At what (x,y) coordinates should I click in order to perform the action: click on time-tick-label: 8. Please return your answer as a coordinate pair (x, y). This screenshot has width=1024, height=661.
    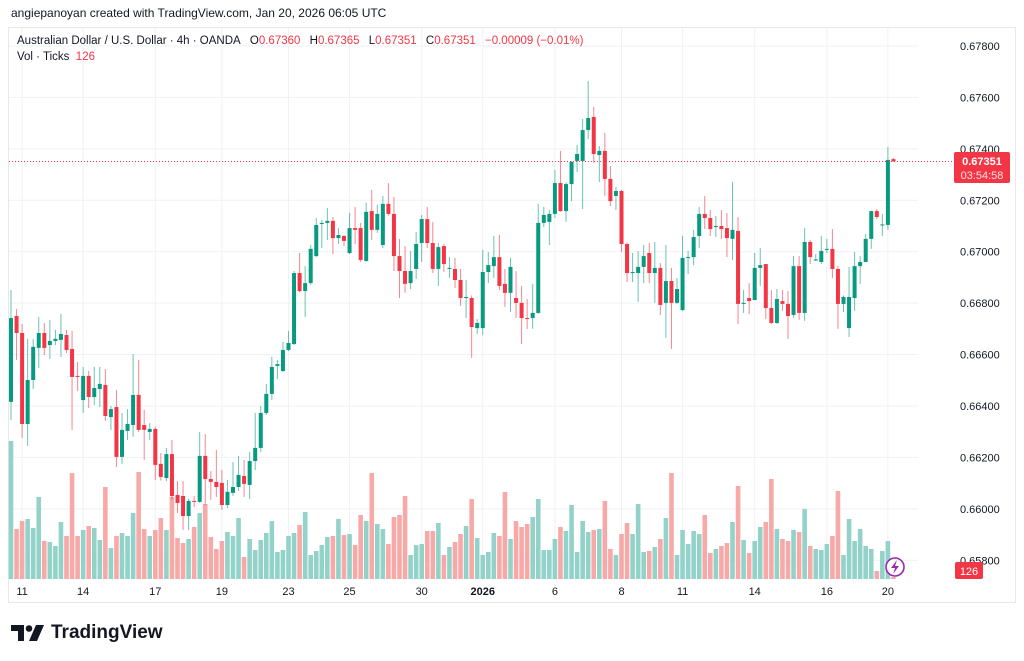
    Looking at the image, I should click on (621, 592).